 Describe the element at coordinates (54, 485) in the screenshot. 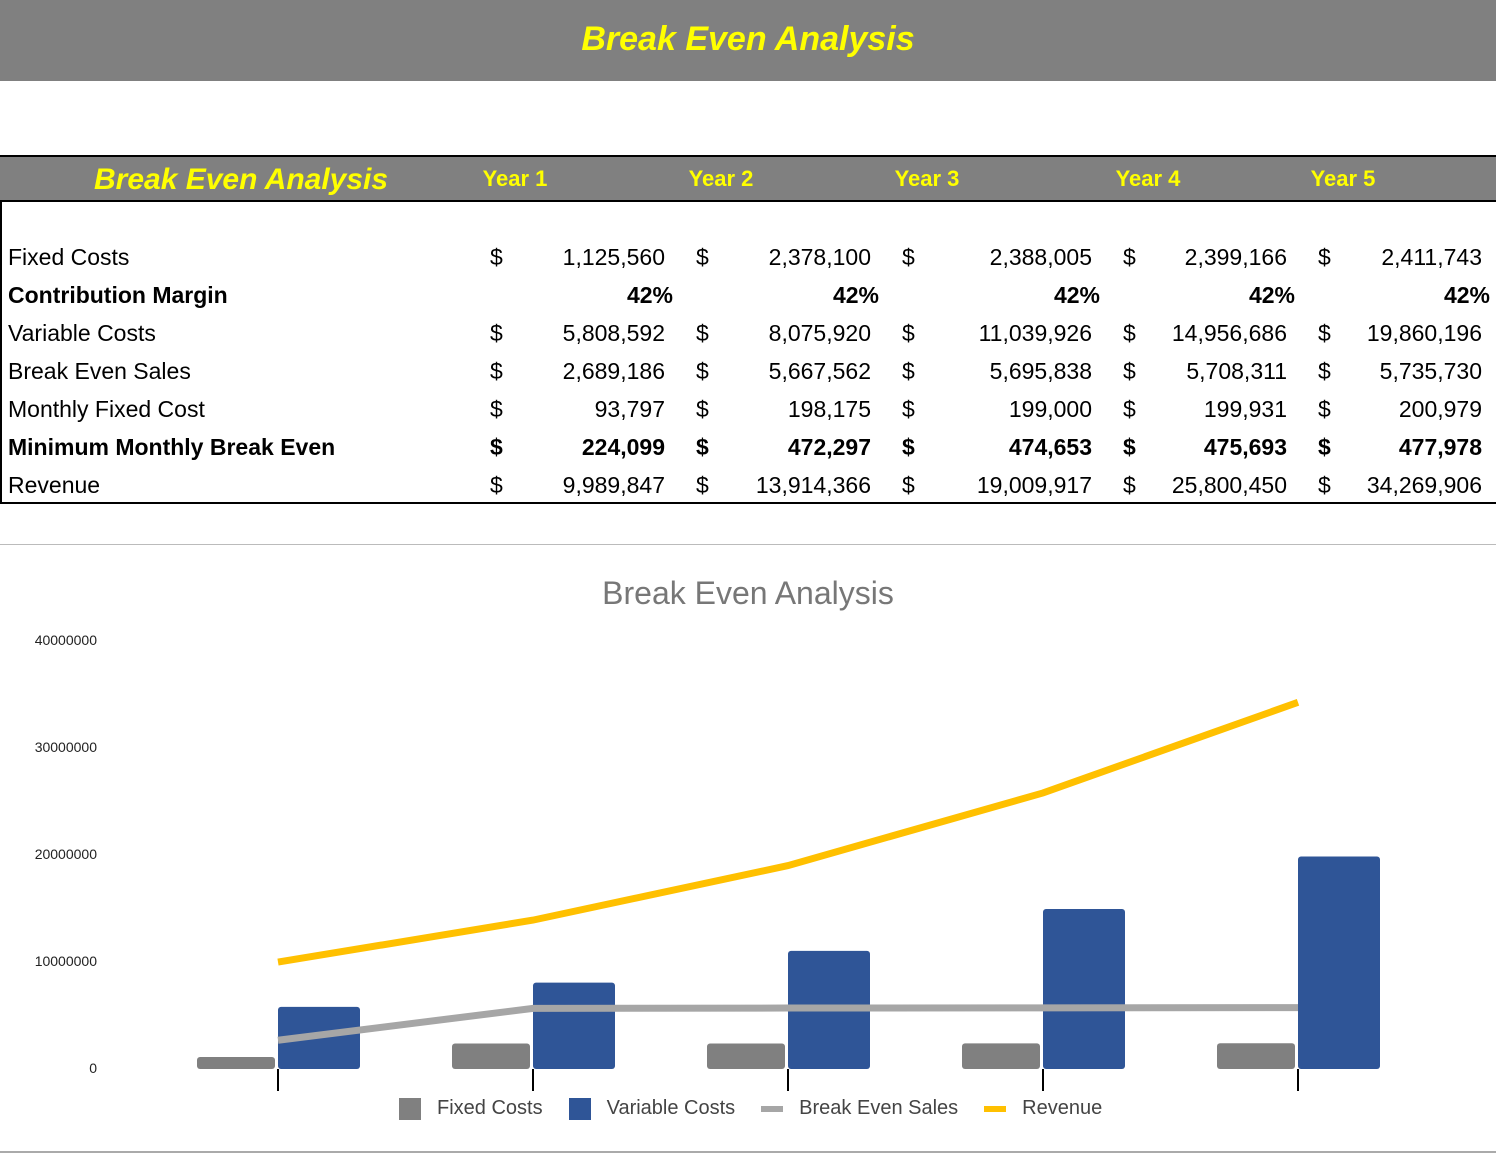

I see `row-label: Revenue` at that location.